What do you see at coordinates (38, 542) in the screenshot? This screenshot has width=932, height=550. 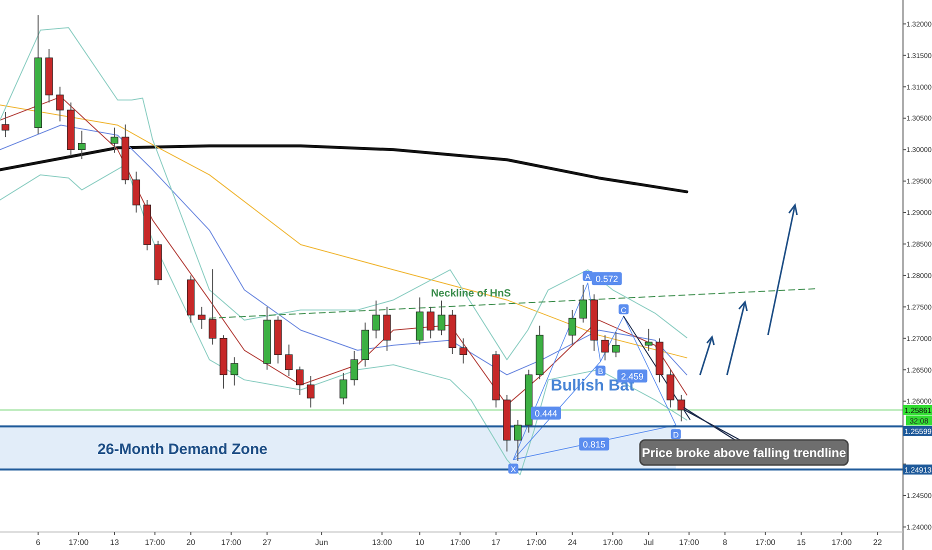 I see `x-tick-label: 6` at bounding box center [38, 542].